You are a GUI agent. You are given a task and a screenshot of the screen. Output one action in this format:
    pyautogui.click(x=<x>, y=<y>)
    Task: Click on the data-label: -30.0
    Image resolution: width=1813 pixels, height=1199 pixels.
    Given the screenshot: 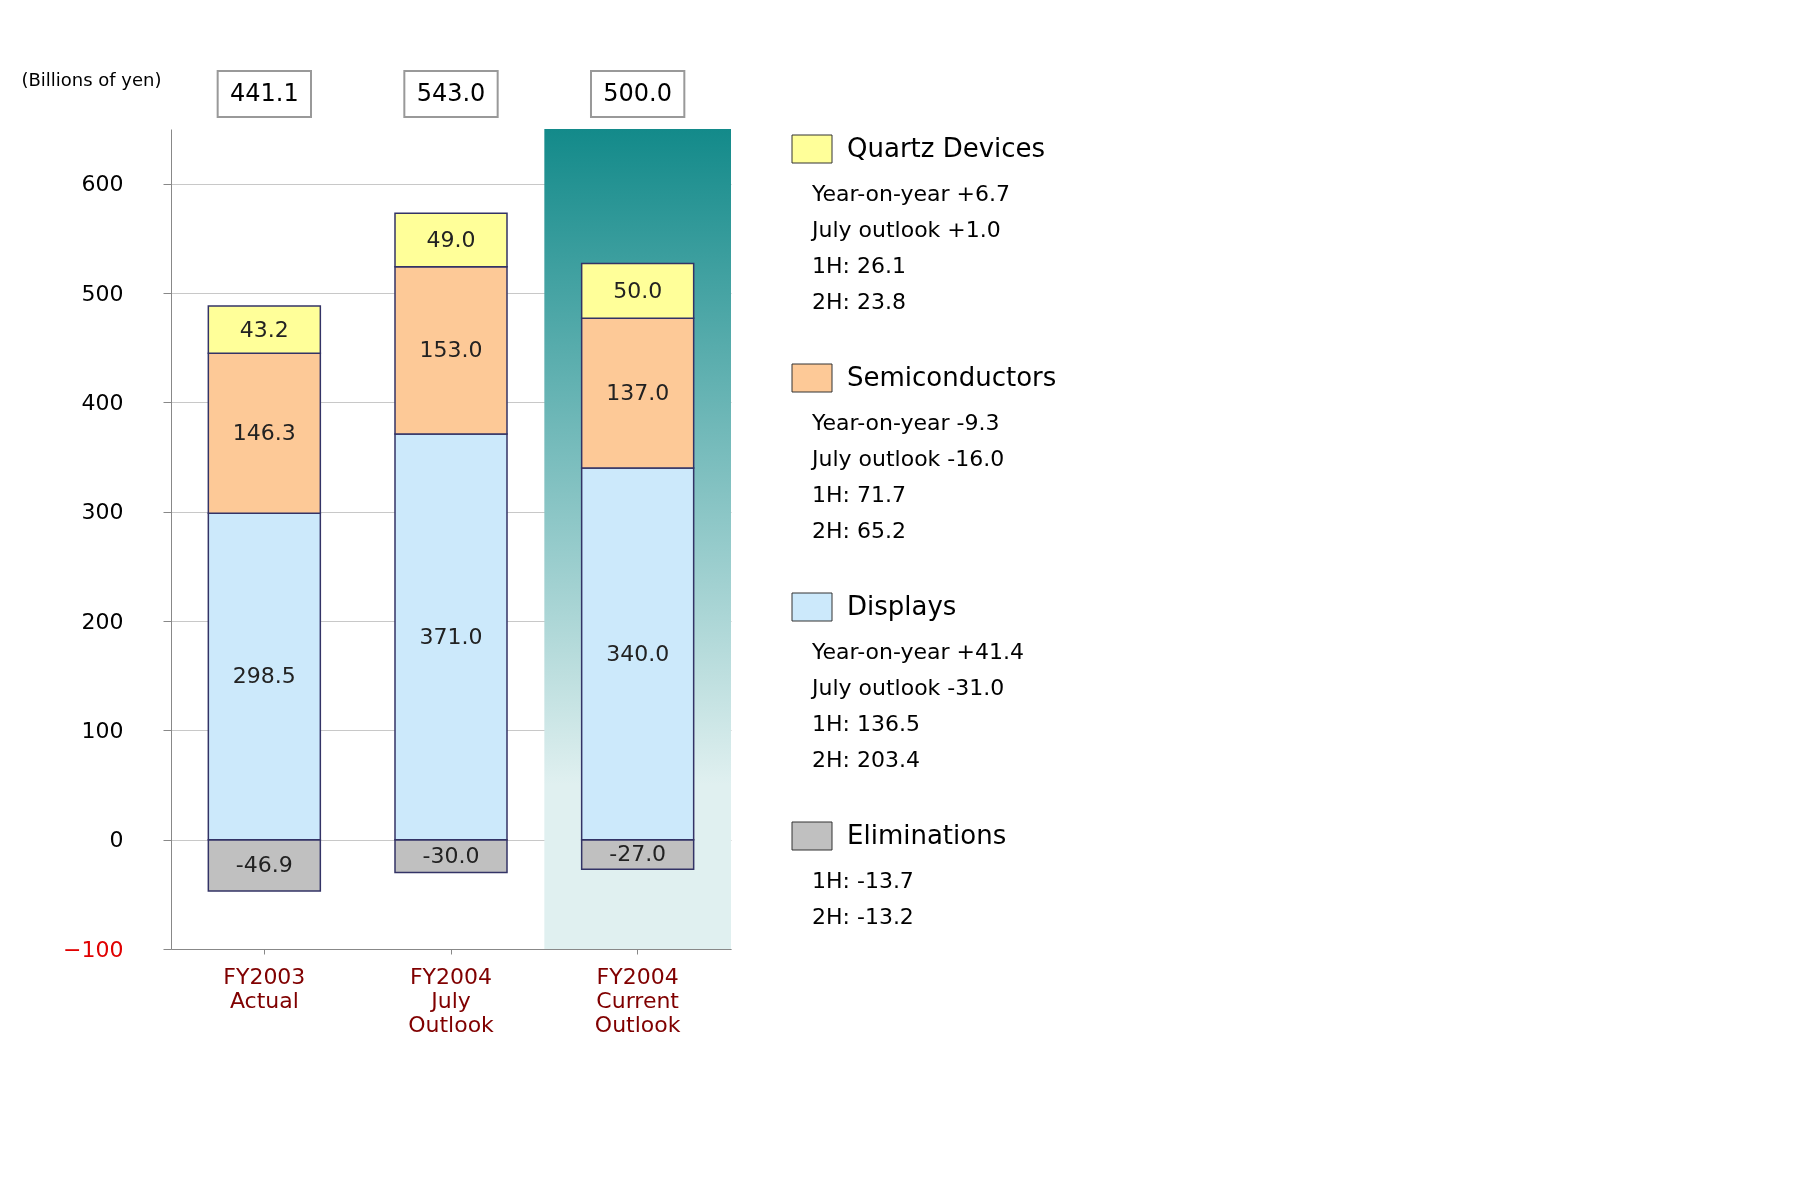 What is the action you would take?
    pyautogui.click(x=451, y=856)
    